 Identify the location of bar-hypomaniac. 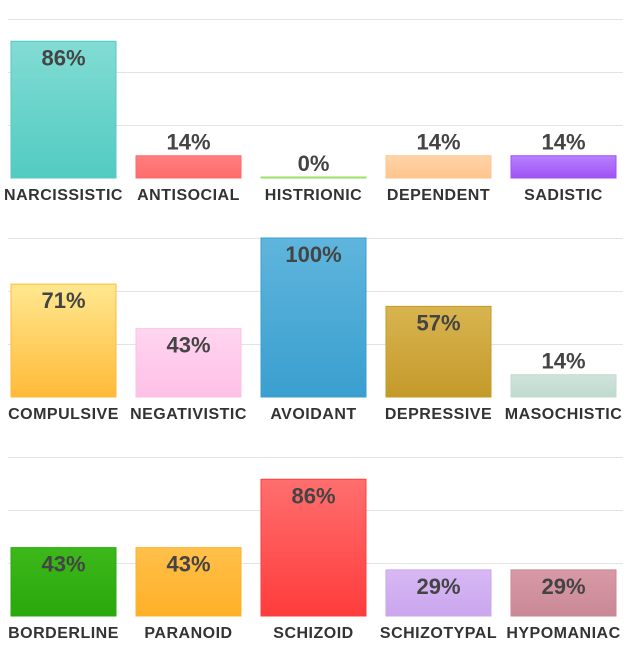
(563, 593).